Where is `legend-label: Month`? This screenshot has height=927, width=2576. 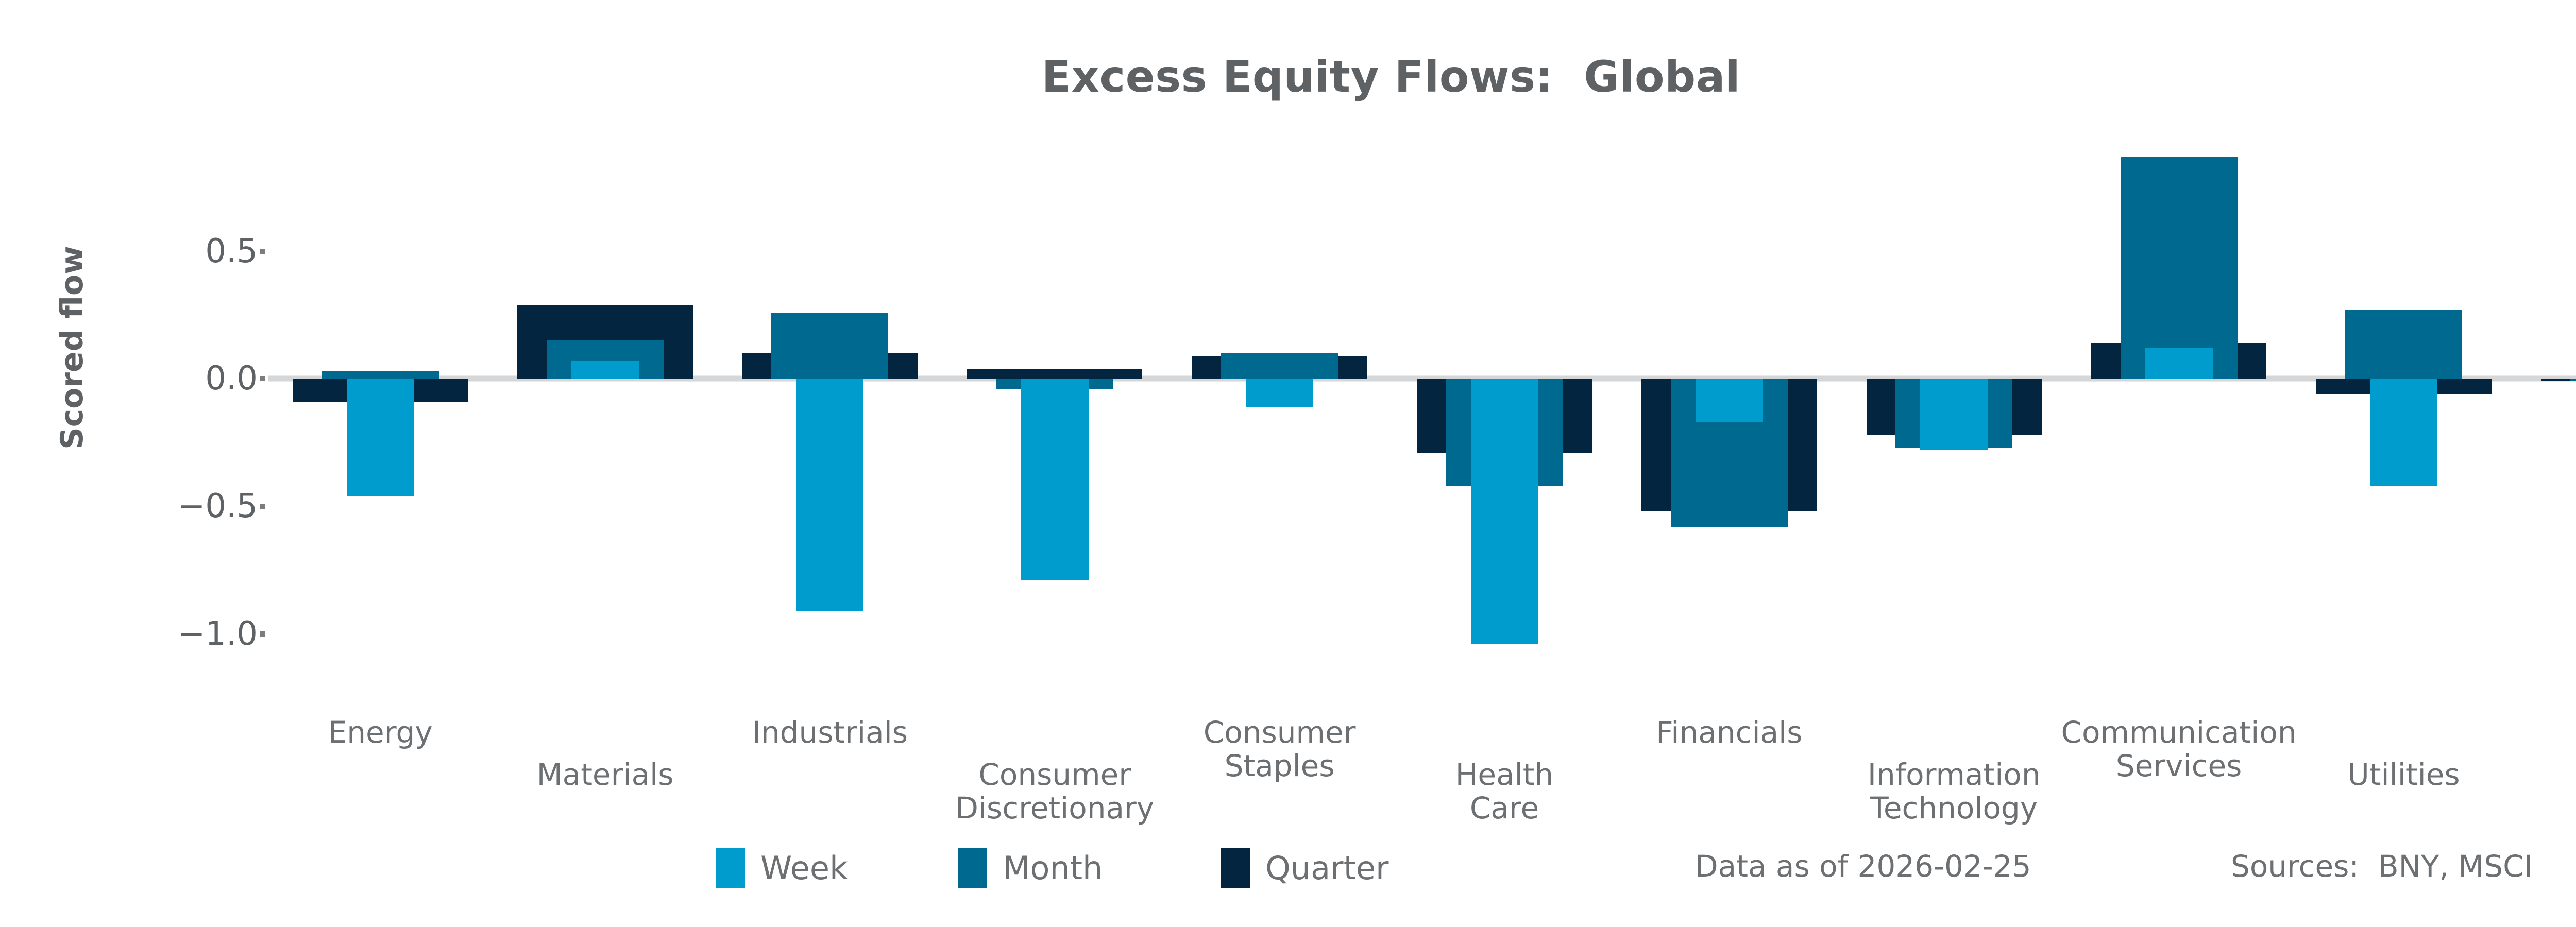 legend-label: Month is located at coordinates (1053, 868).